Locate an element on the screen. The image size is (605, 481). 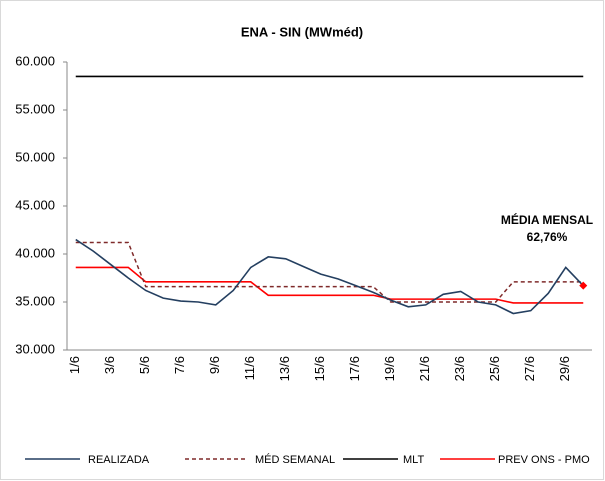
x-tick-label: 13/6 is located at coordinates (284, 368).